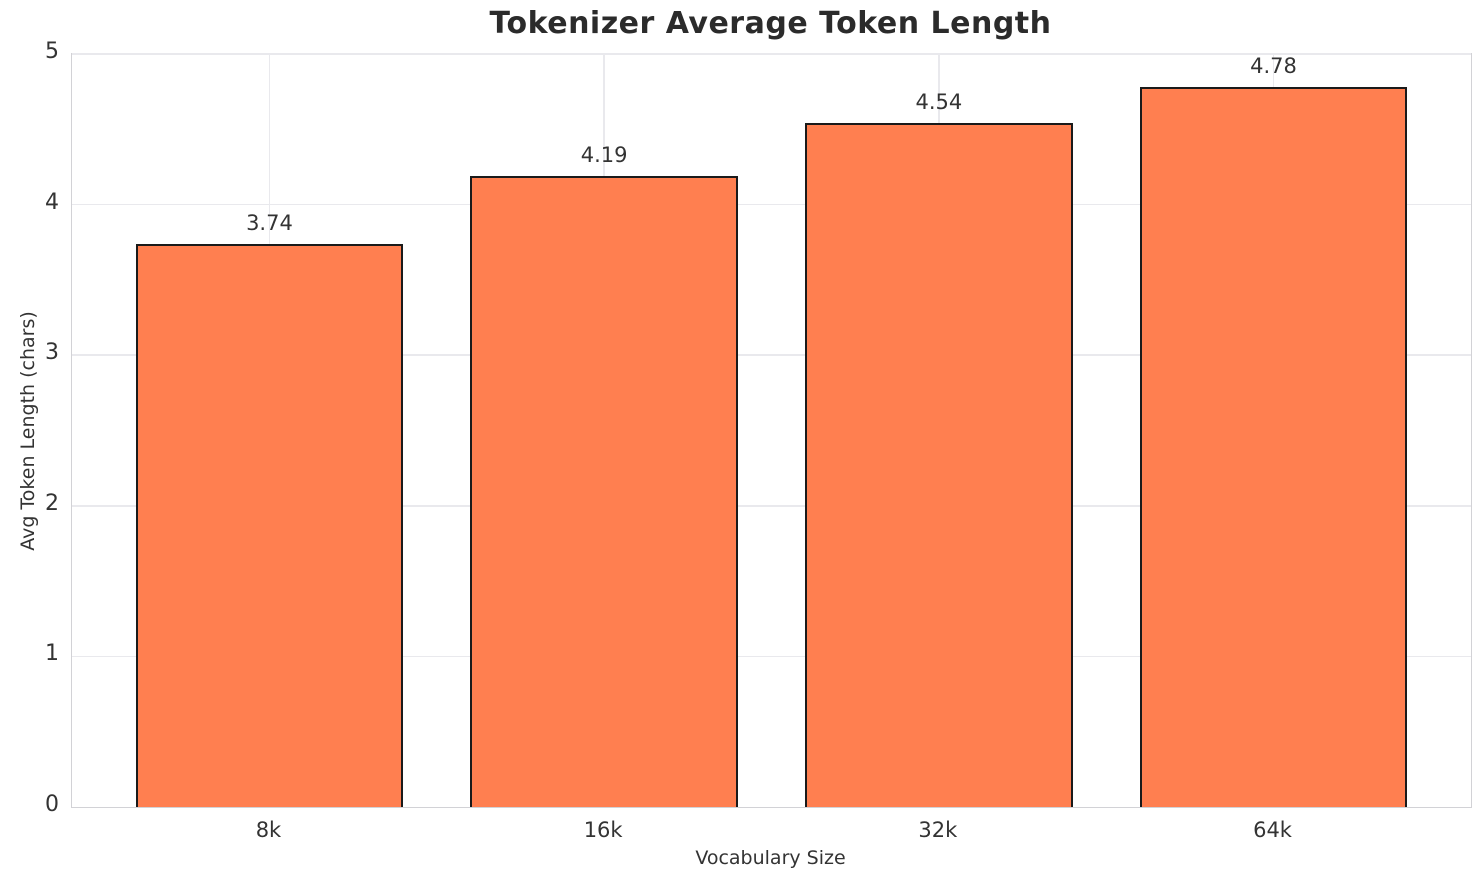 The width and height of the screenshot is (1483, 885). What do you see at coordinates (52, 202) in the screenshot?
I see `y-tick-label: 4` at bounding box center [52, 202].